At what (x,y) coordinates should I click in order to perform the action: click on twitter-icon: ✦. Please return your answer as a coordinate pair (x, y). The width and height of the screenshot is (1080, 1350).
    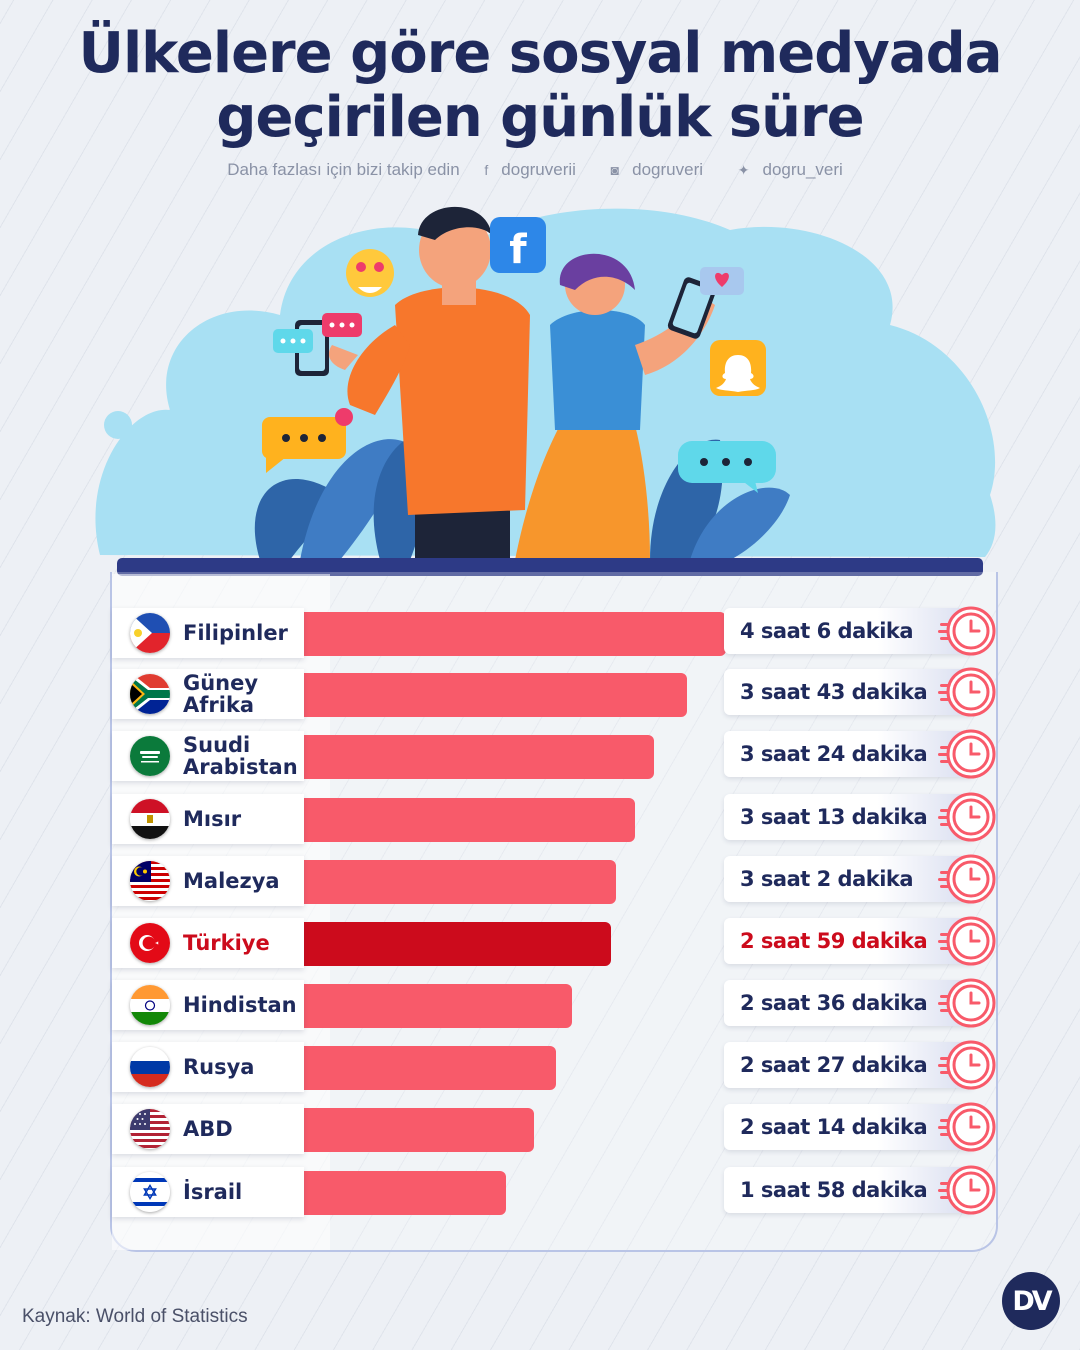
    Looking at the image, I should click on (743, 170).